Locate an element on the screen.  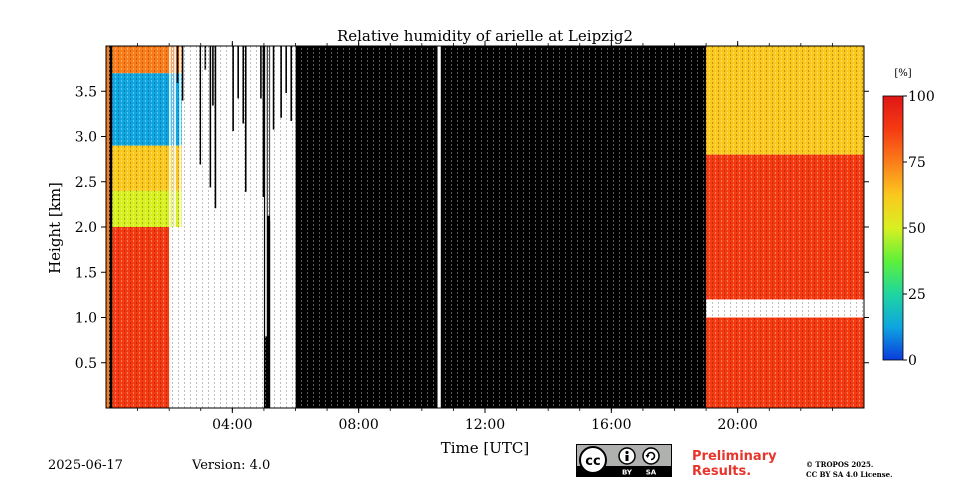
y-tick-label: 2.5 is located at coordinates (86, 183).